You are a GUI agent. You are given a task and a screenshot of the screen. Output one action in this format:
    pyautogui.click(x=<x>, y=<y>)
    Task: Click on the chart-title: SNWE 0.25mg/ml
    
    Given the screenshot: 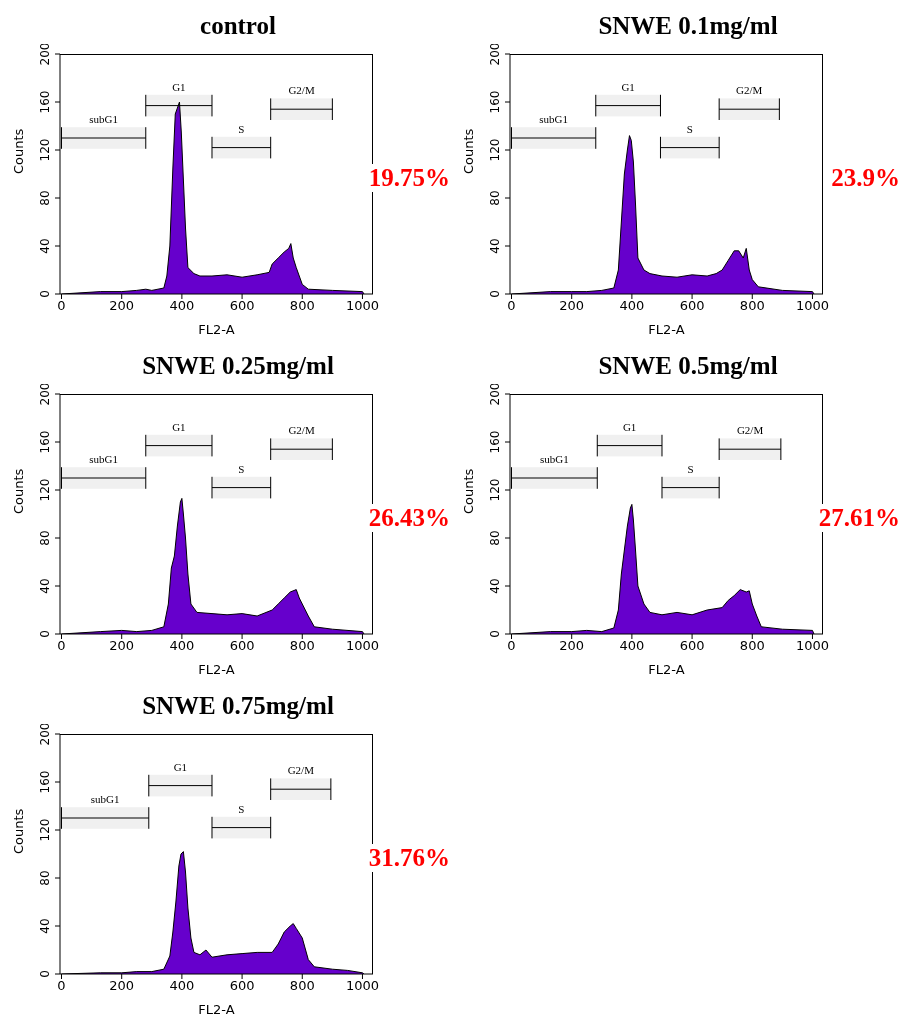 What is the action you would take?
    pyautogui.click(x=238, y=366)
    